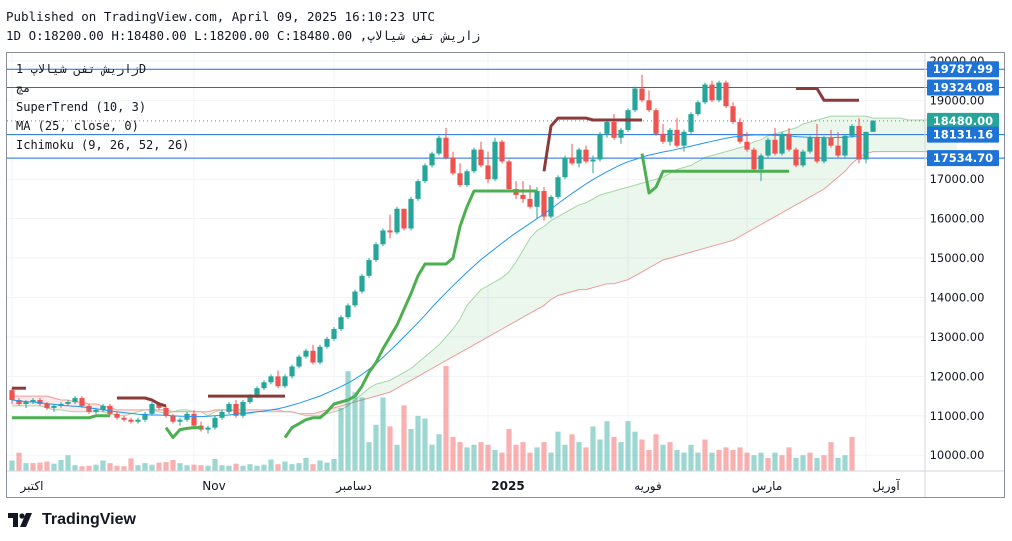  What do you see at coordinates (77, 126) in the screenshot?
I see `legend-moving-average: MA (25, close, 0)` at bounding box center [77, 126].